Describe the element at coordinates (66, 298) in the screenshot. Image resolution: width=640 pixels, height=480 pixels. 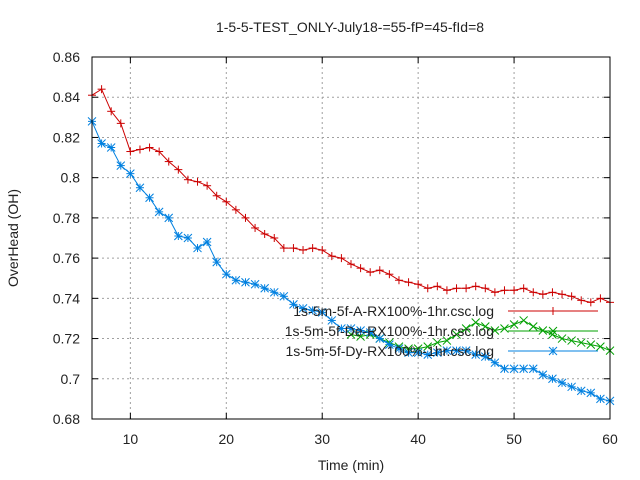
I see `y-tick-label: 0.74` at that location.